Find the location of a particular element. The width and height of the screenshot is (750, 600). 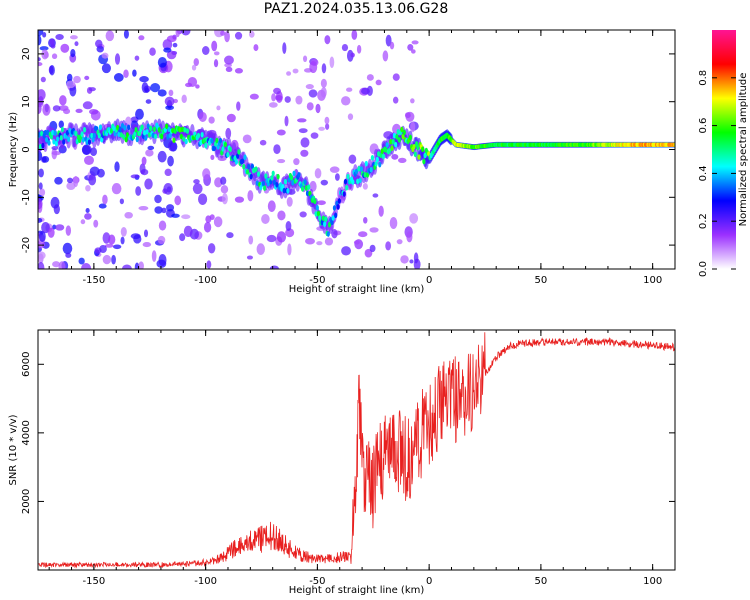

colorbar is located at coordinates (724, 149).